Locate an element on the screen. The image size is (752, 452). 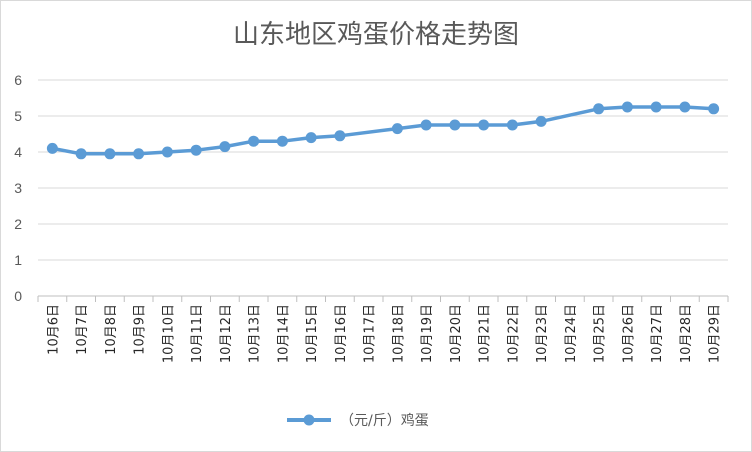
x-tick-label: 10月28日 is located at coordinates (686, 333).